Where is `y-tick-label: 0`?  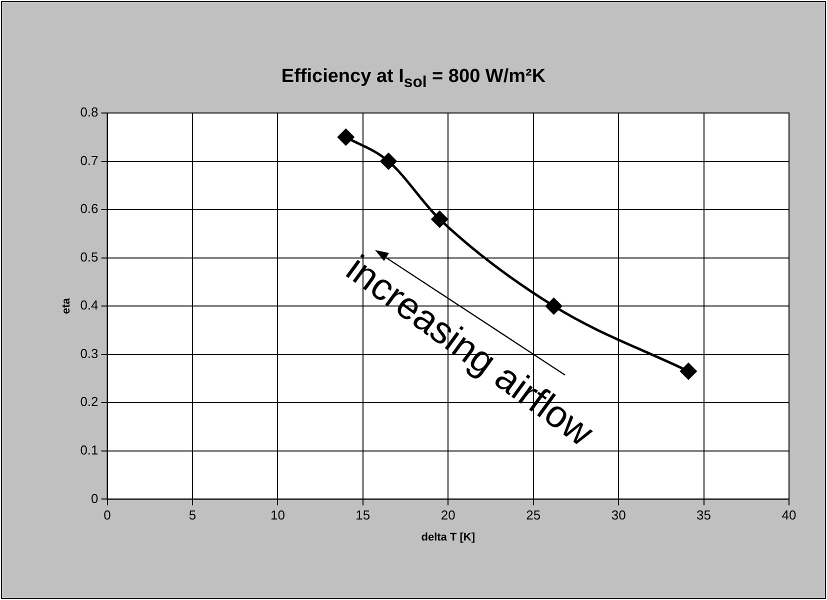
y-tick-label: 0 is located at coordinates (94, 498).